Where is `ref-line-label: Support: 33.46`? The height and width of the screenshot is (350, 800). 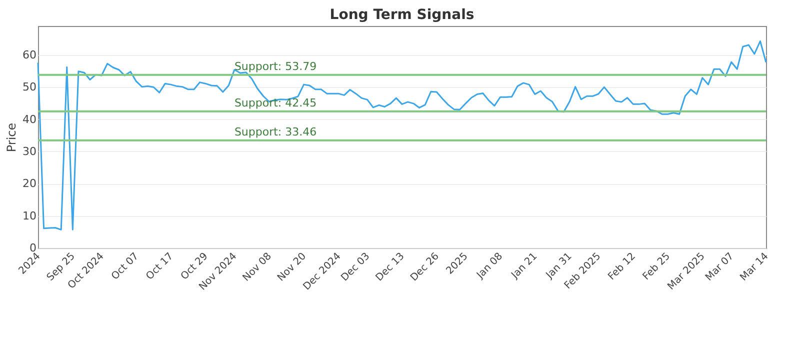
ref-line-label: Support: 33.46 is located at coordinates (275, 131).